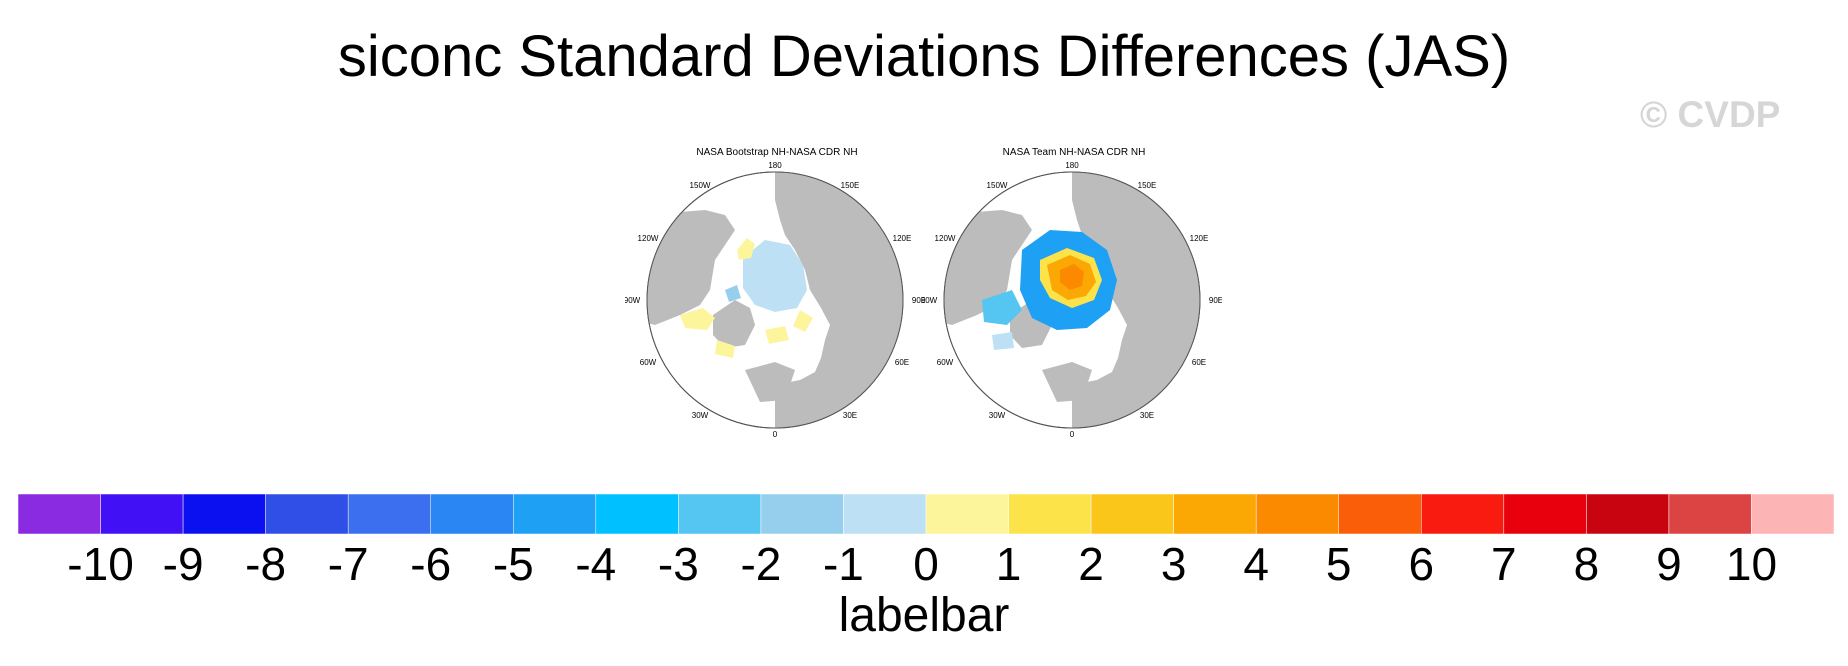  Describe the element at coordinates (760, 561) in the screenshot. I see `labelbar-tick-label: -2` at that location.